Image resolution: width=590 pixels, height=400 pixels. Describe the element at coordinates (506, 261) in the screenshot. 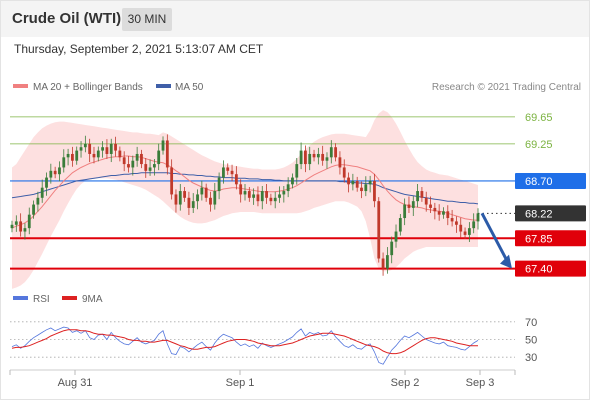

I see `forecast-arrow-head` at that location.